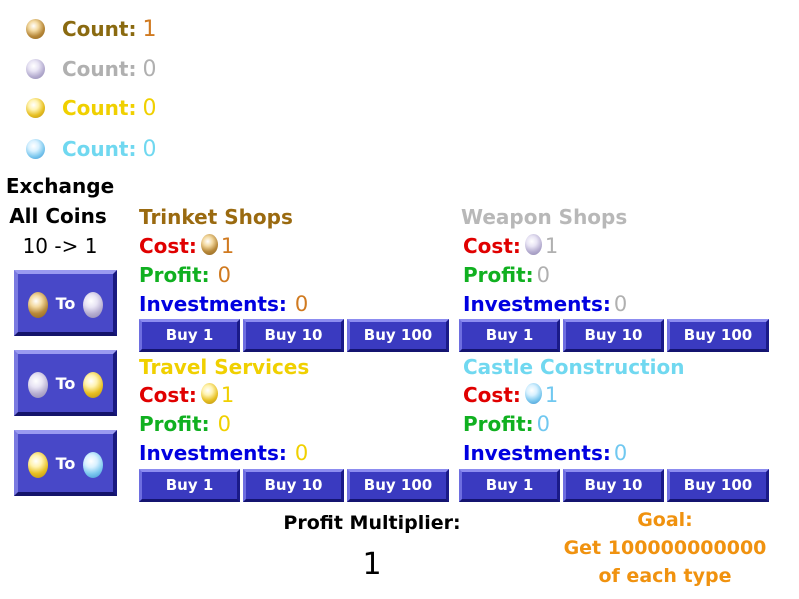 This screenshot has height=599, width=799. Describe the element at coordinates (109, 69) in the screenshot. I see `silver-count-label: Count: 0` at that location.